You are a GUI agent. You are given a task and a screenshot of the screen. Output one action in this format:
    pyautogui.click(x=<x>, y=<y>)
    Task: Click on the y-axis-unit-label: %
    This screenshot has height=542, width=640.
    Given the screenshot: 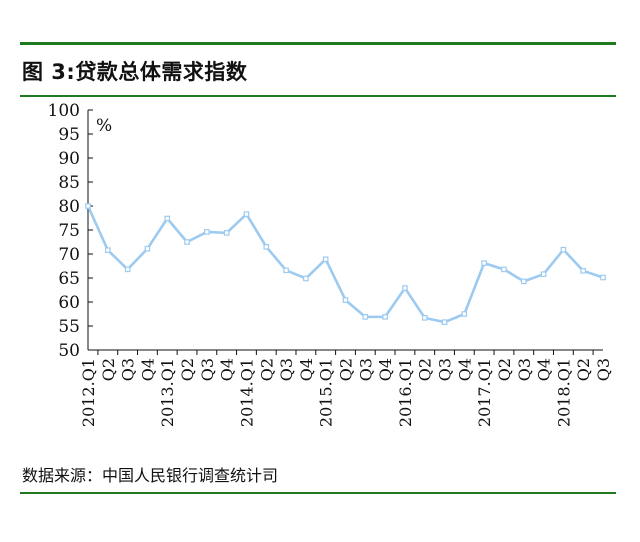 What is the action you would take?
    pyautogui.click(x=104, y=126)
    